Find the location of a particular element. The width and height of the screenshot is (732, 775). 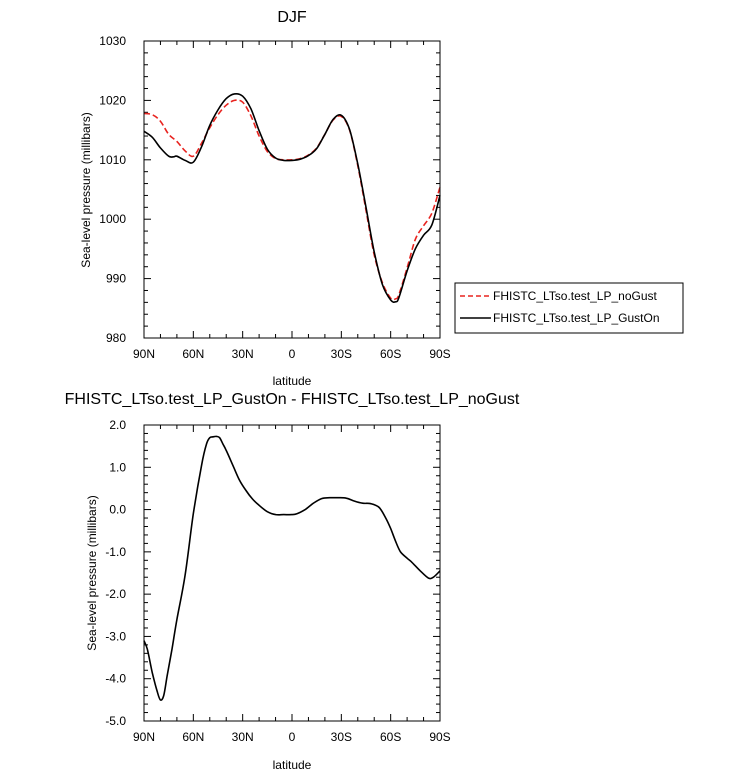

y-tick-label: 990 is located at coordinates (116, 279).